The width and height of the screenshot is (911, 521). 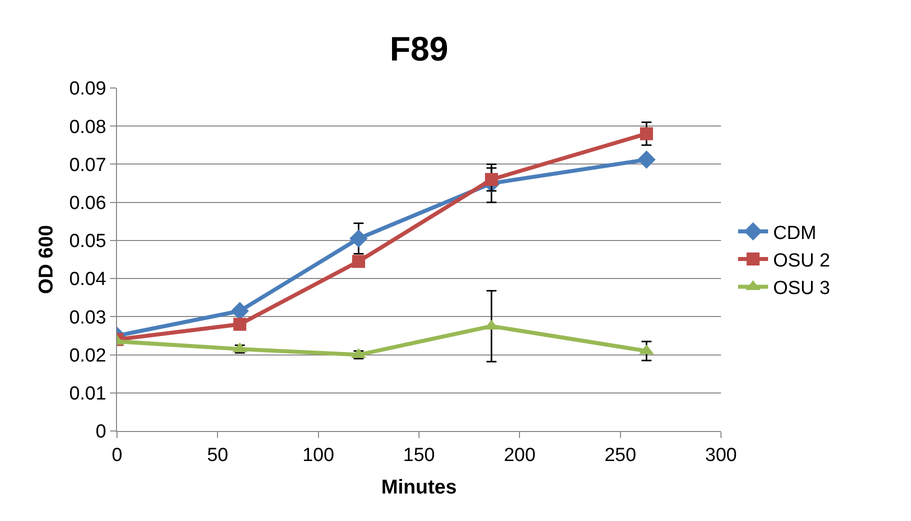 What do you see at coordinates (117, 455) in the screenshot?
I see `x-tick-label: 0` at bounding box center [117, 455].